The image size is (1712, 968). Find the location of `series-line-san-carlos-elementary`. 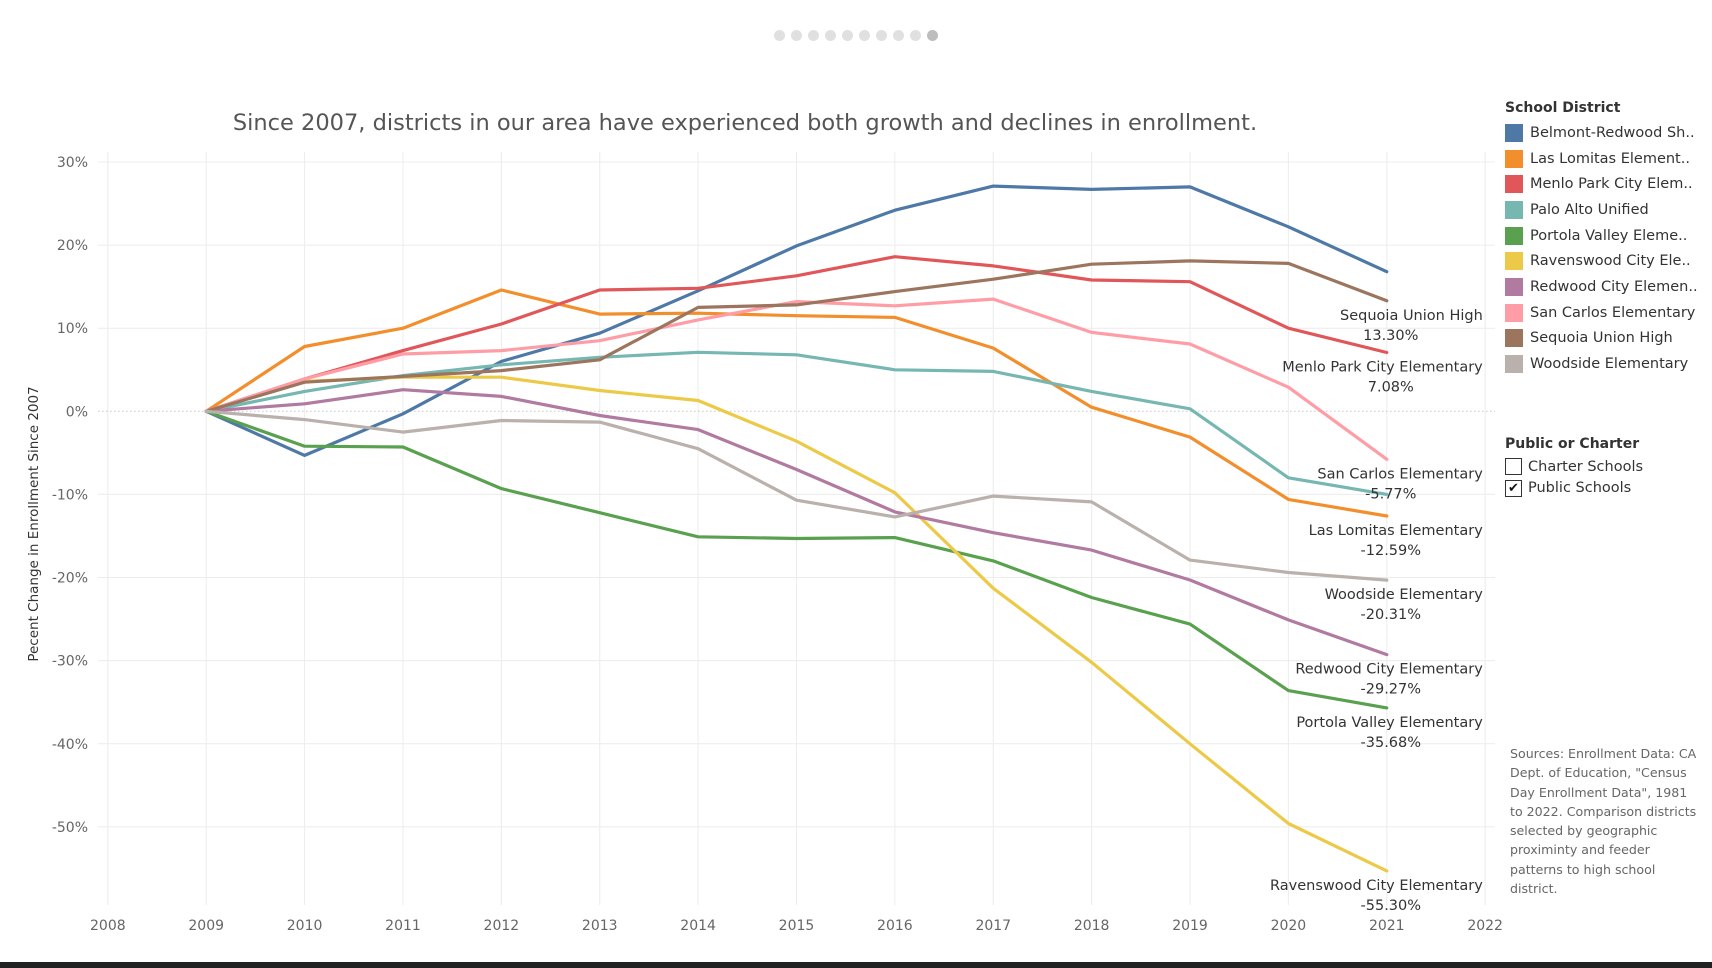

series-line-san-carlos-elementary is located at coordinates (796, 379).